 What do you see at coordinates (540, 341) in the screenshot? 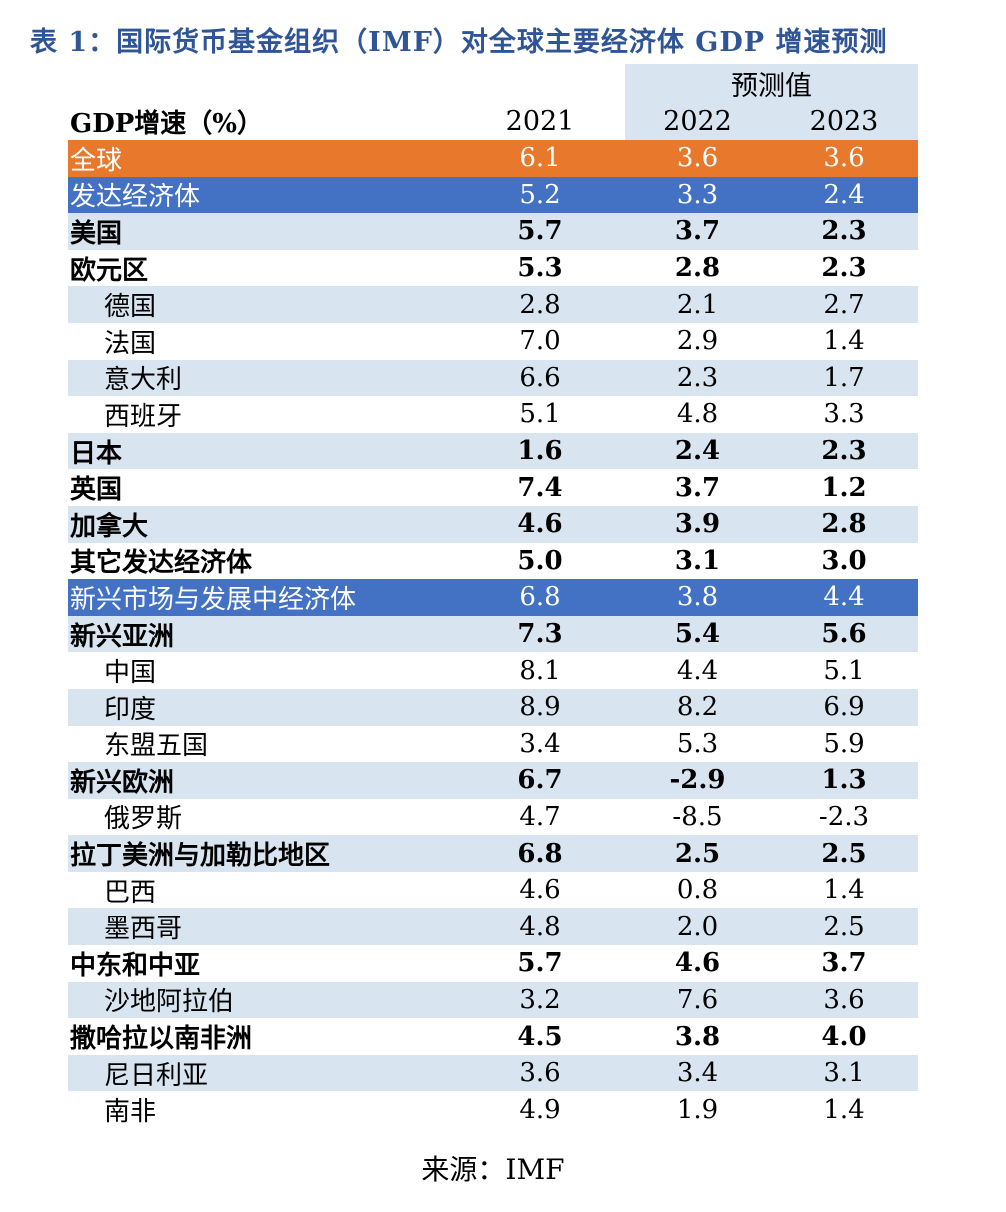
I see `cell-2021: 7.0` at bounding box center [540, 341].